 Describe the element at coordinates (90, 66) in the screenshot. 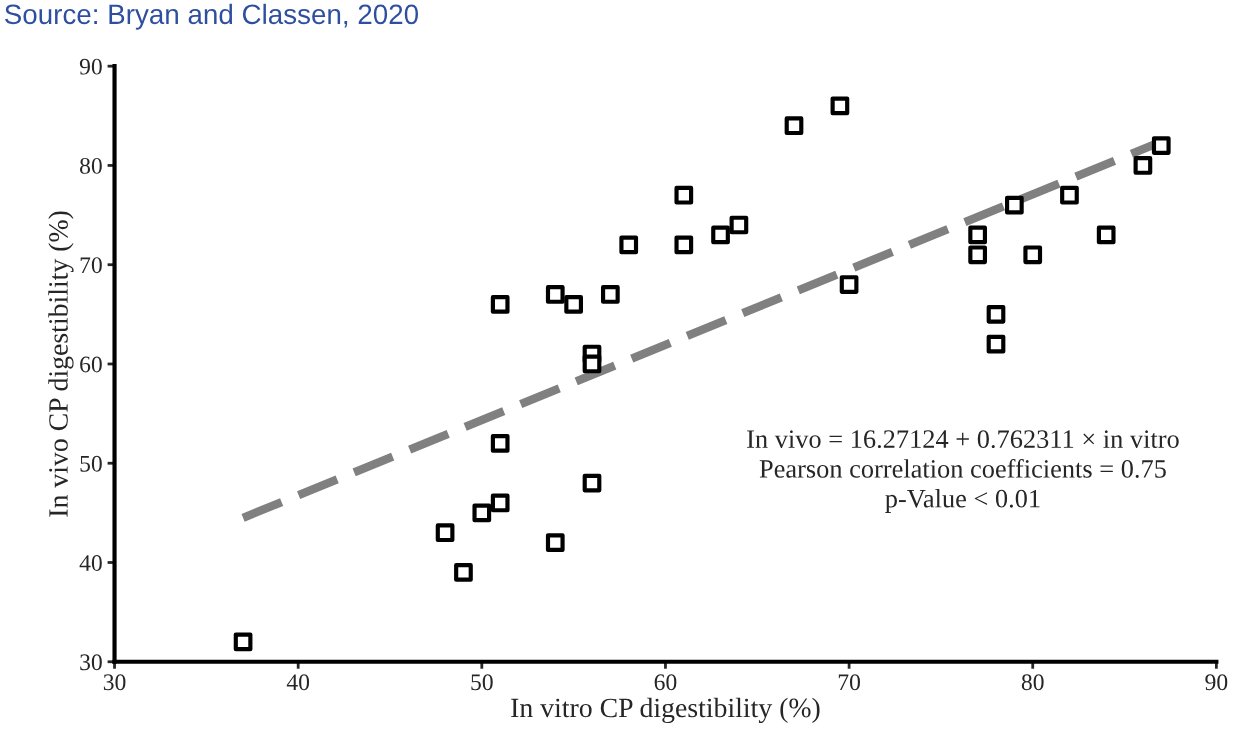

I see `y-tick-label: 90` at that location.